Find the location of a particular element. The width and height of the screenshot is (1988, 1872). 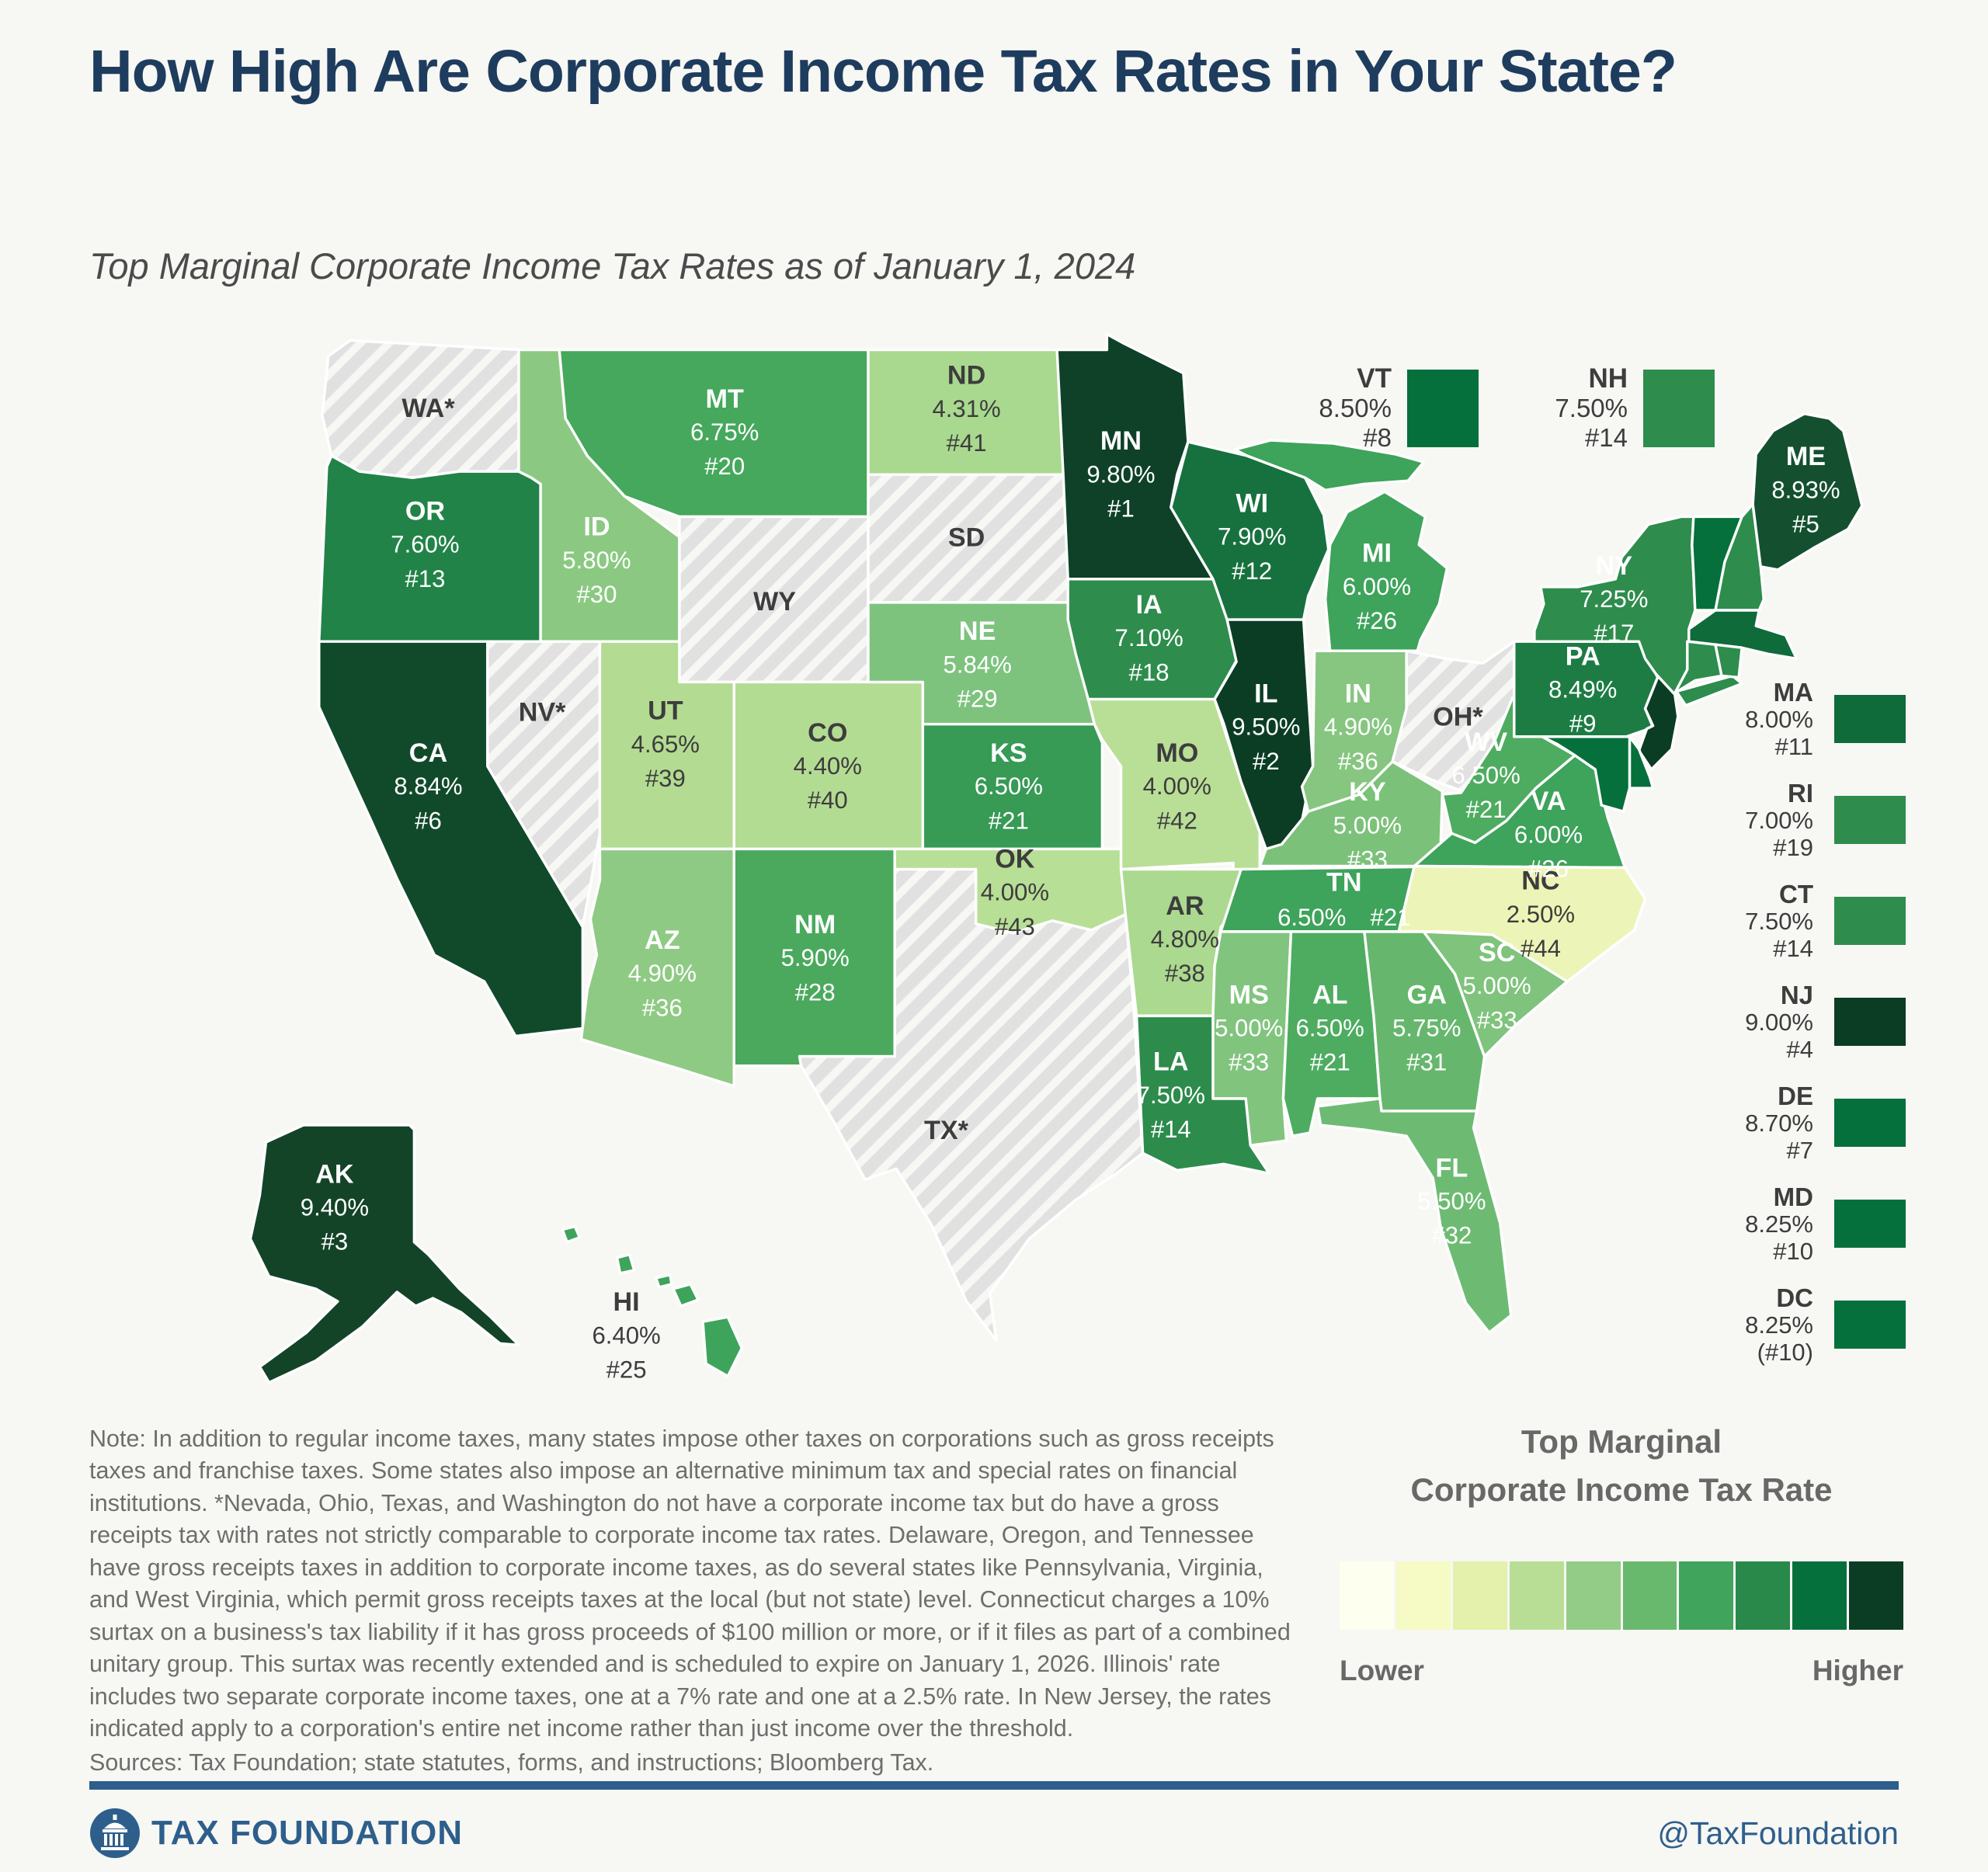

callout-dc-crank: (#10) is located at coordinates (1785, 1352).